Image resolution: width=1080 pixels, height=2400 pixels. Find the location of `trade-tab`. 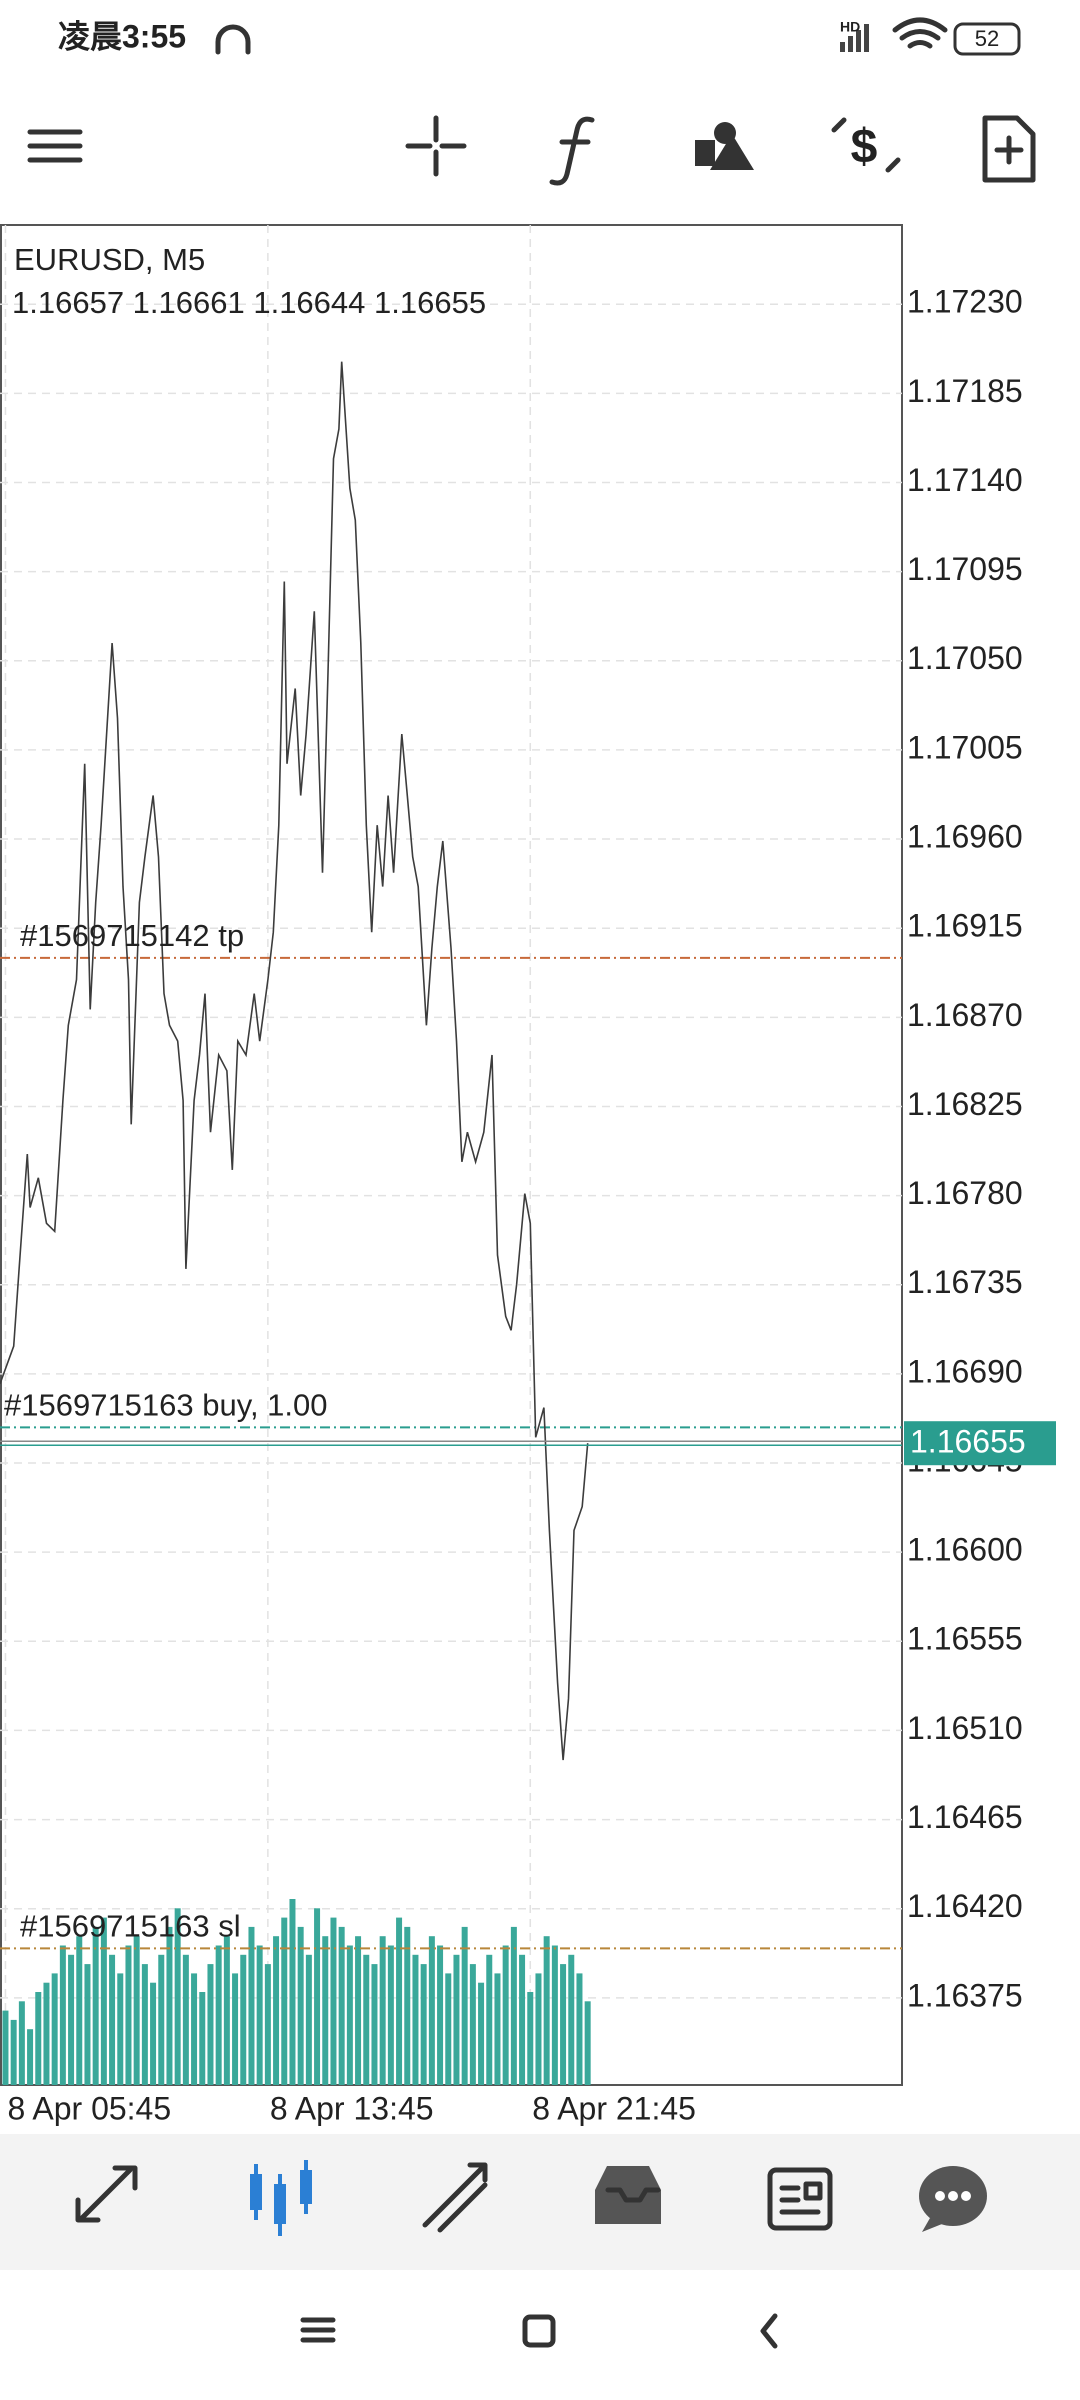

trade-tab is located at coordinates (455, 2197).